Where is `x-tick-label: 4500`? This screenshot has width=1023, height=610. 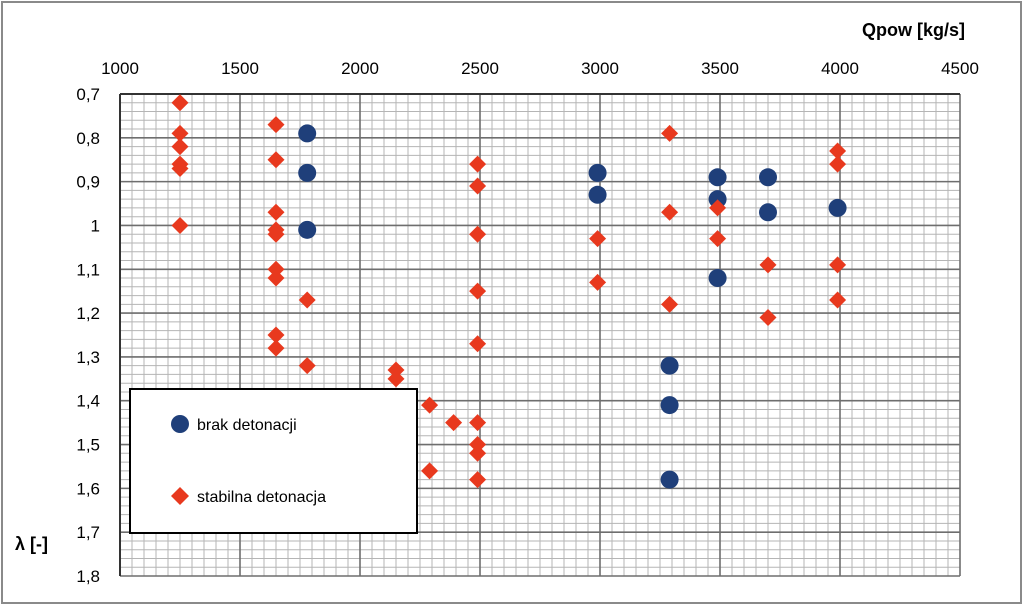 x-tick-label: 4500 is located at coordinates (960, 68).